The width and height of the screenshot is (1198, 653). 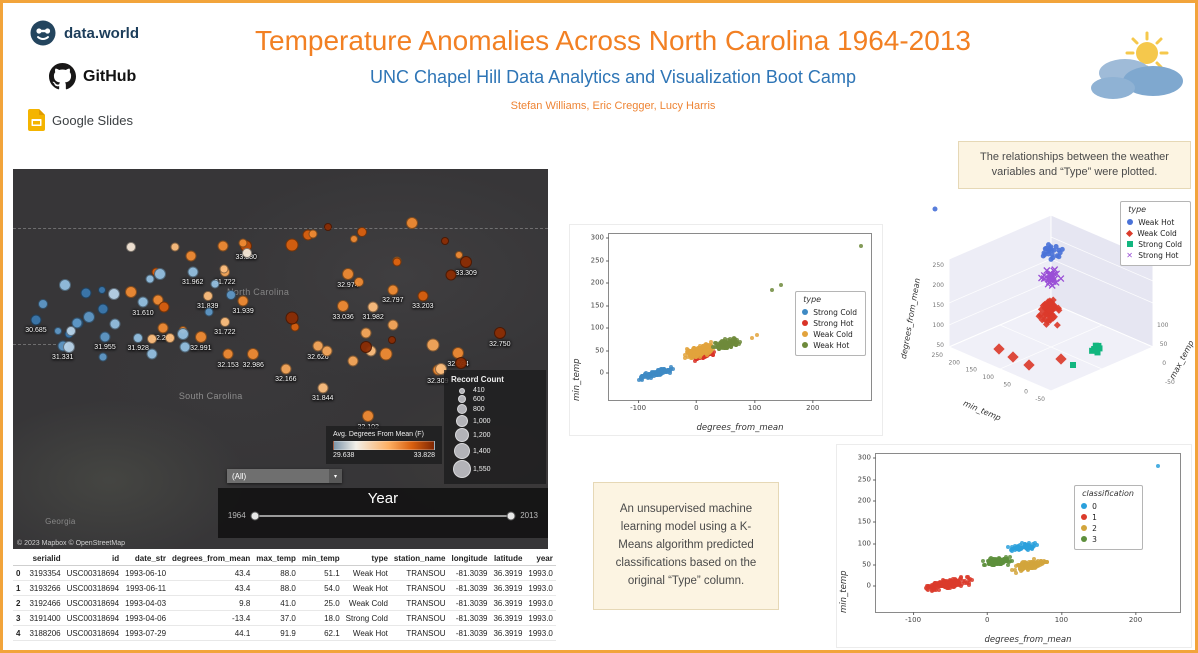 I want to click on table-cell: 41.0, so click(x=276, y=603).